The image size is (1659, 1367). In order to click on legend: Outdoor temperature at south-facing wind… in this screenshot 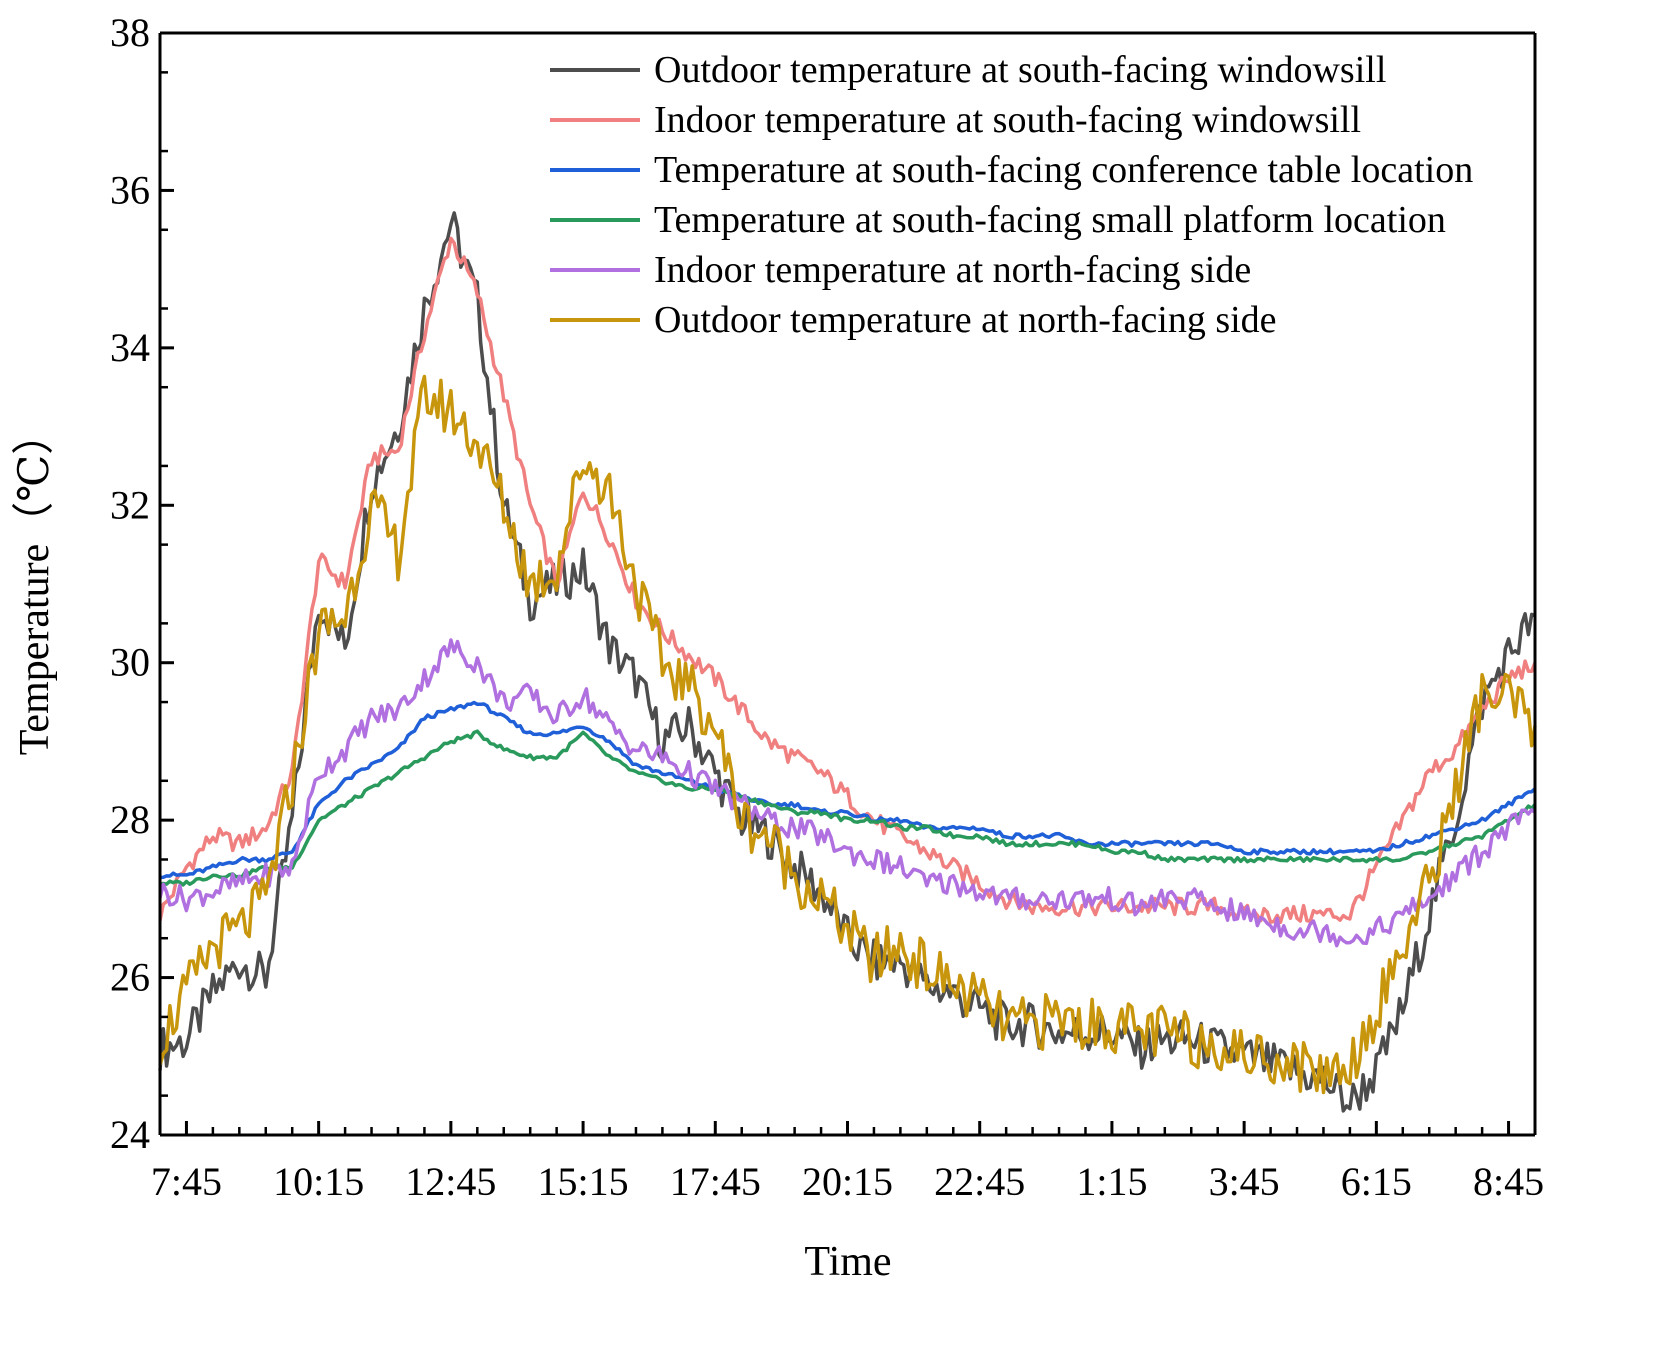, I will do `click(1011, 195)`.